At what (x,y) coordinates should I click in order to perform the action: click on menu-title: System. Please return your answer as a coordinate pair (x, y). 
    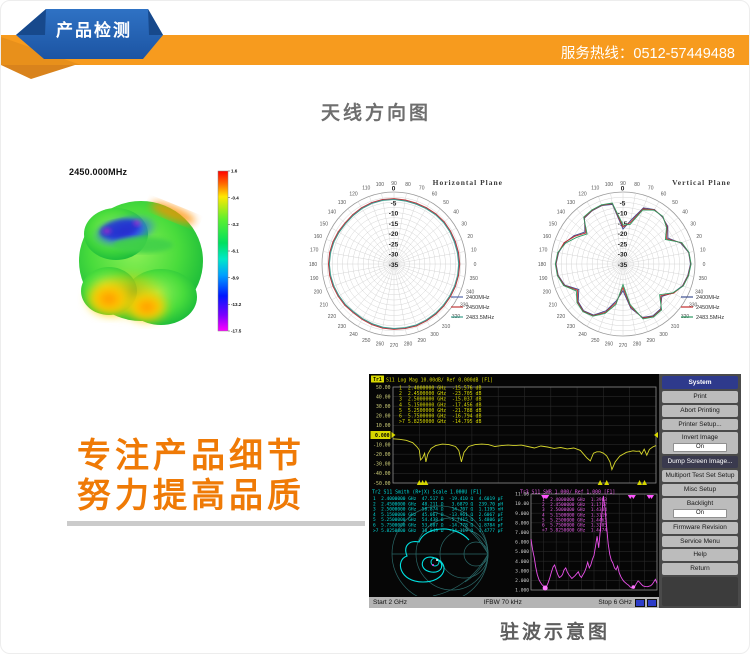
    Looking at the image, I should click on (700, 382).